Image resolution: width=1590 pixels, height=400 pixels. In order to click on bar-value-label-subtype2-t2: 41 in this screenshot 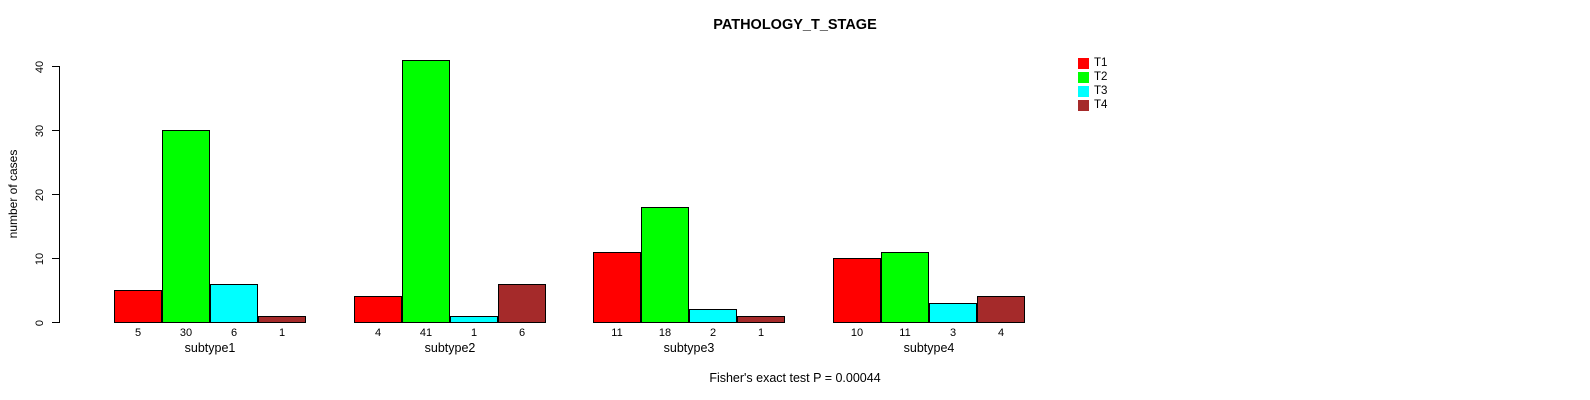, I will do `click(426, 333)`.